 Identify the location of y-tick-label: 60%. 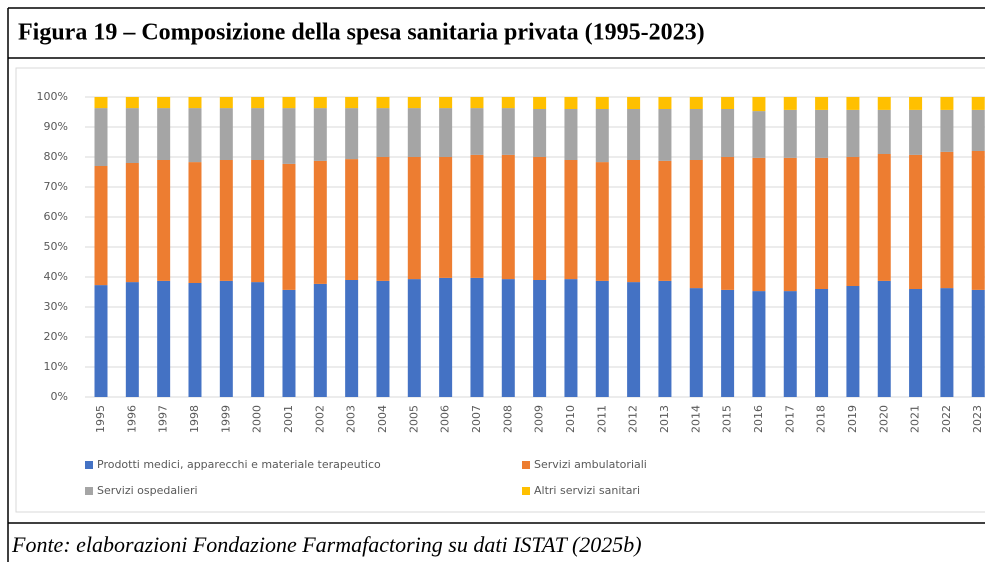
(56, 216).